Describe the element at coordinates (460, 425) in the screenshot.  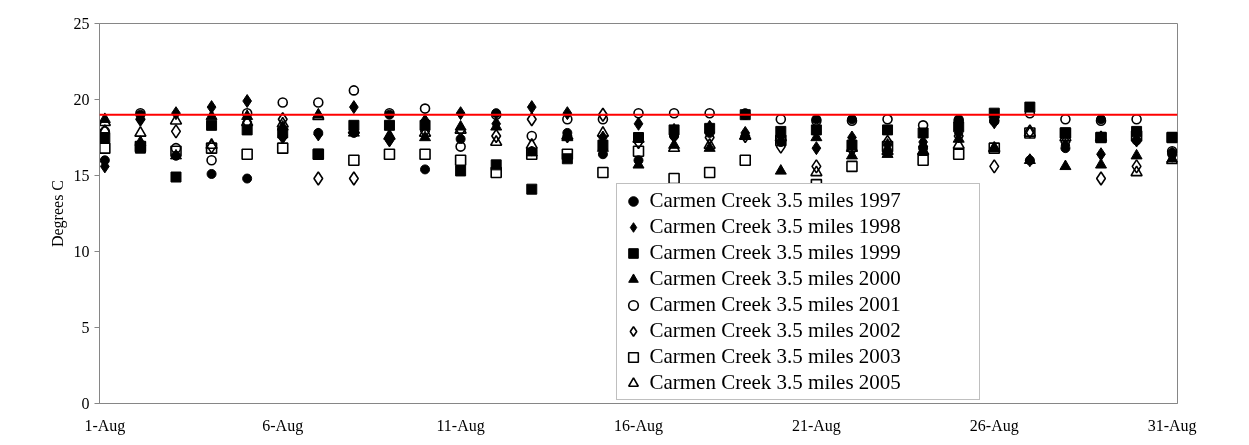
I see `x-tick-label: 11-Aug` at that location.